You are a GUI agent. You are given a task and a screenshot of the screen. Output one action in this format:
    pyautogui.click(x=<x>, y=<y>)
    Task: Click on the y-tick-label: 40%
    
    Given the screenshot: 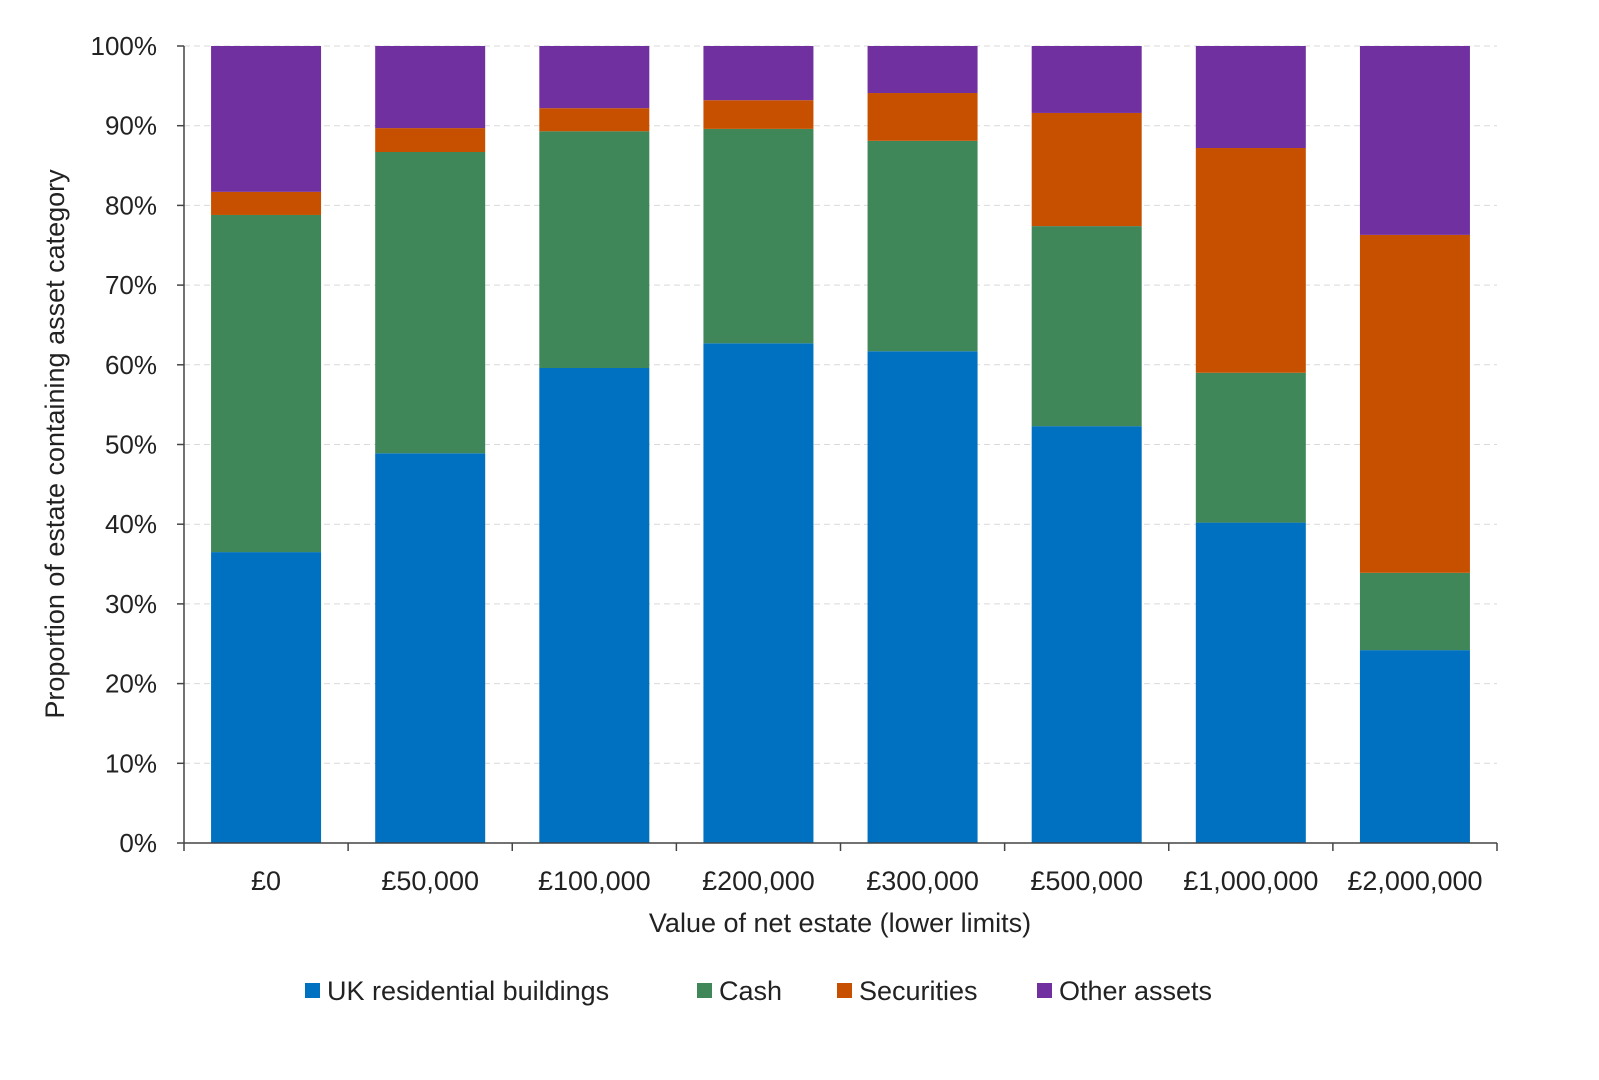 What is the action you would take?
    pyautogui.click(x=131, y=524)
    